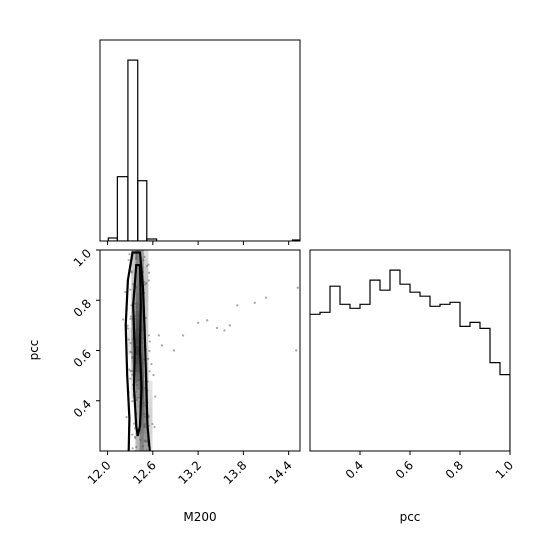 Image resolution: width=550 pixels, height=550 pixels. I want to click on contour-outer, so click(137, 351).